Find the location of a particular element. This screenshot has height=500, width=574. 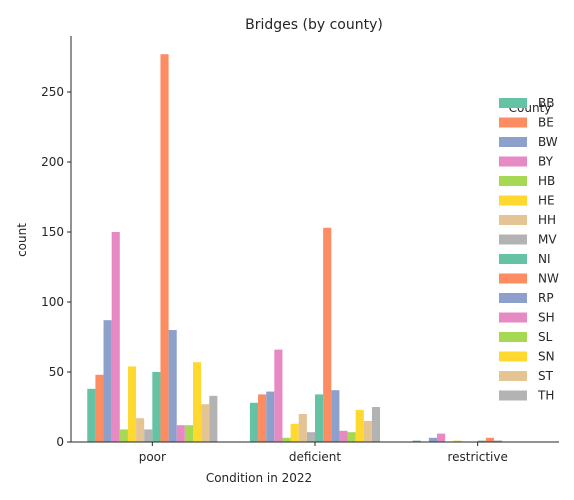

y-axis: 0 50 100 150 200 250 is located at coordinates (56, 242).